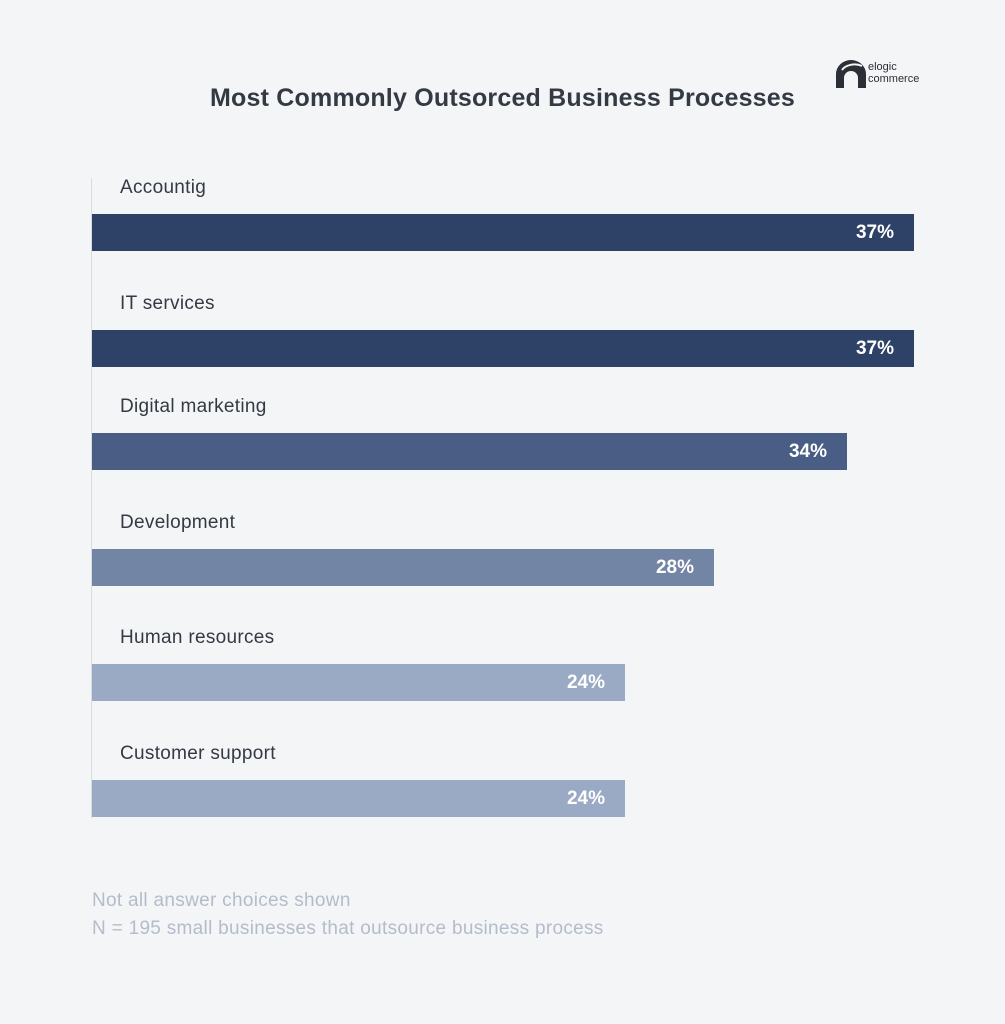  What do you see at coordinates (221, 900) in the screenshot?
I see `footnote-answer-choices: Not all answer choices shown` at bounding box center [221, 900].